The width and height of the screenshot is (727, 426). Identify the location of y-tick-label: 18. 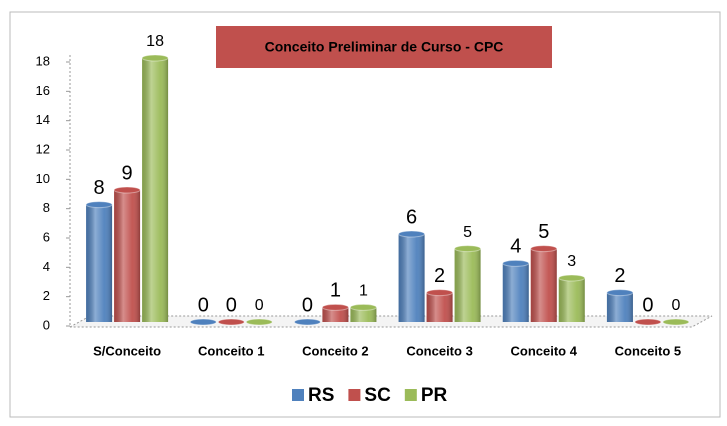
(43, 60).